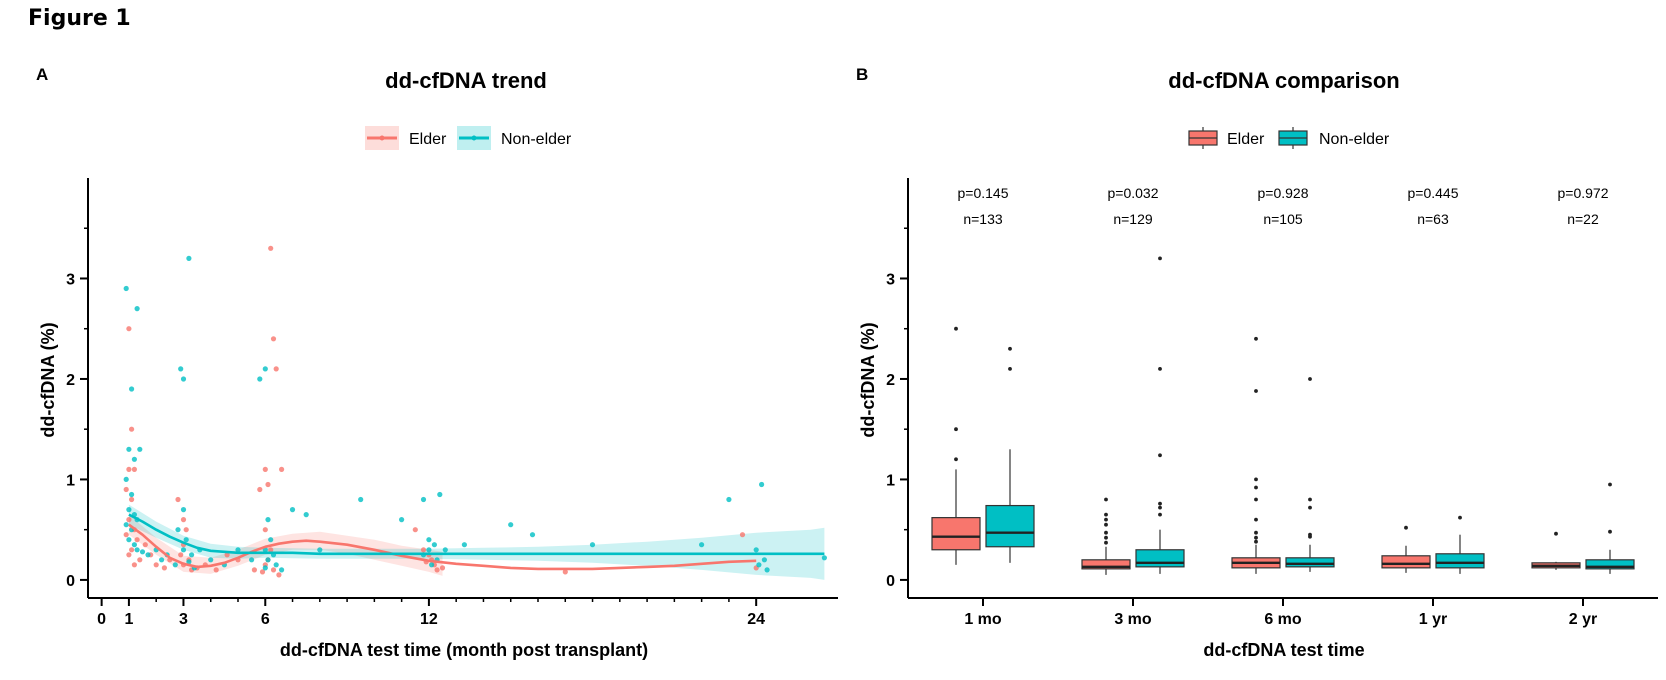  I want to click on p-value-label: p=0.972, so click(1583, 193).